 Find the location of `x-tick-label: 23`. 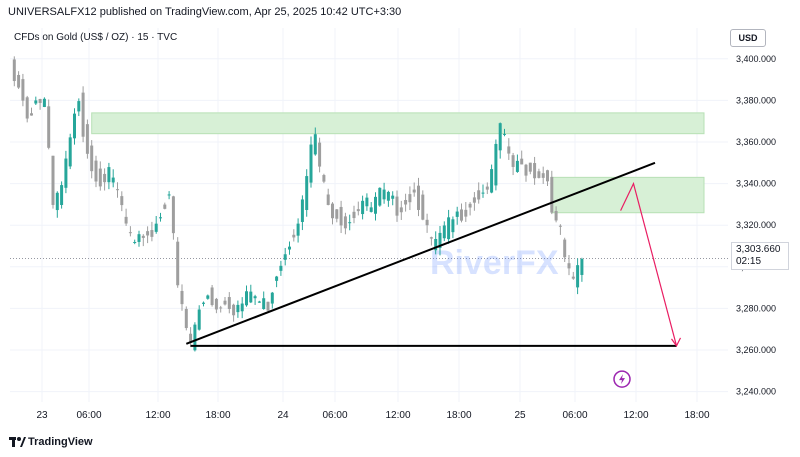

x-tick-label: 23 is located at coordinates (42, 415).